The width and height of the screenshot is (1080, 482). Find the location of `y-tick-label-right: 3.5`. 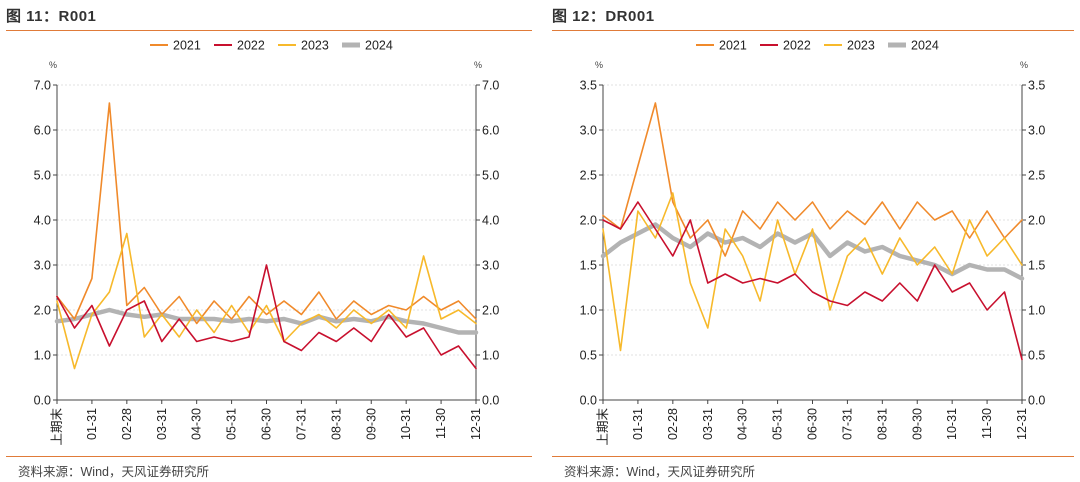

y-tick-label-right: 3.5 is located at coordinates (1036, 86).